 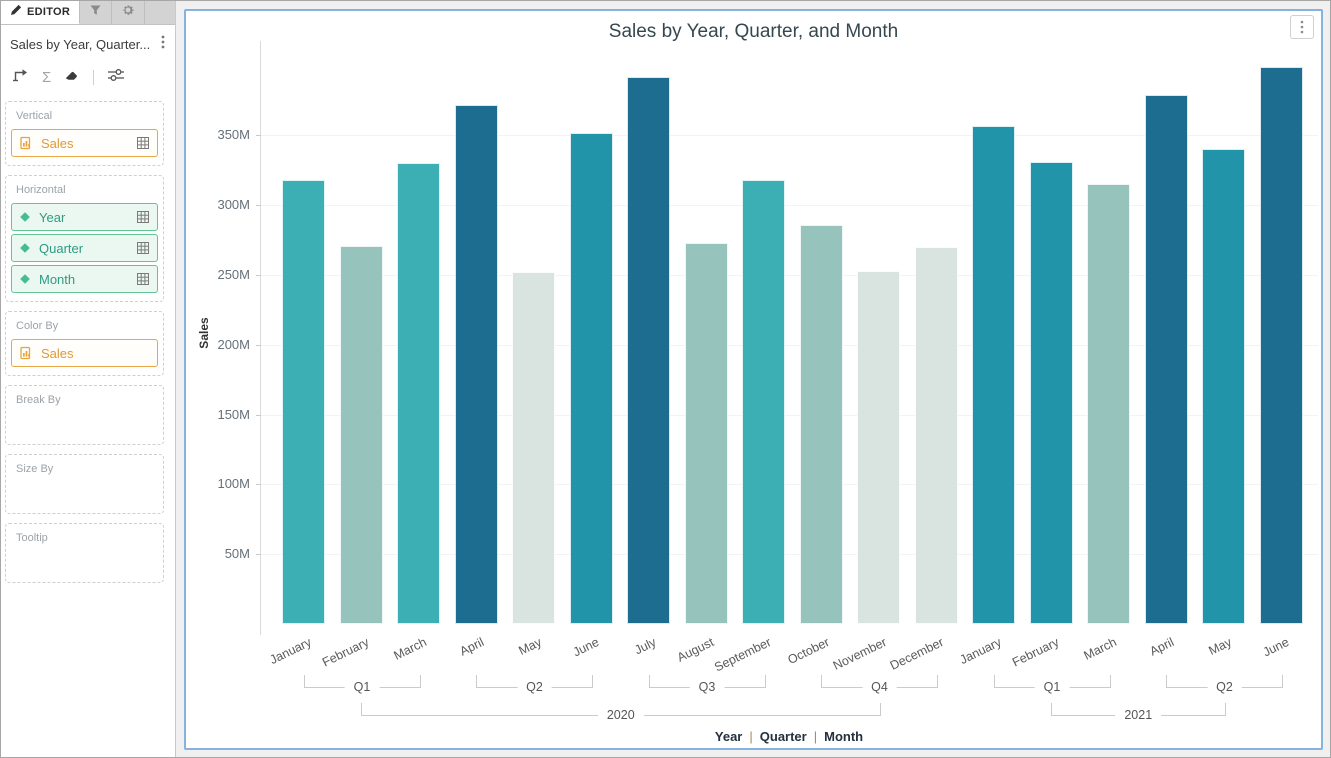 I want to click on section-label: Break By, so click(x=38, y=400).